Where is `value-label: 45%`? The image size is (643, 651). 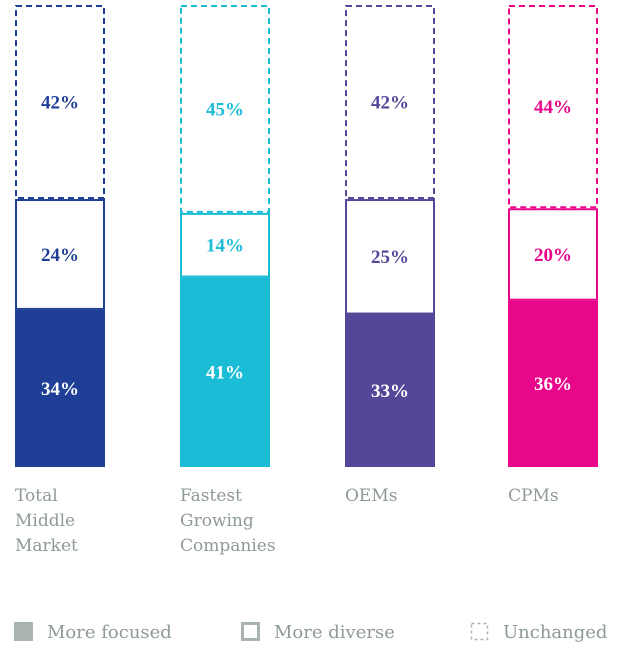 value-label: 45% is located at coordinates (225, 109).